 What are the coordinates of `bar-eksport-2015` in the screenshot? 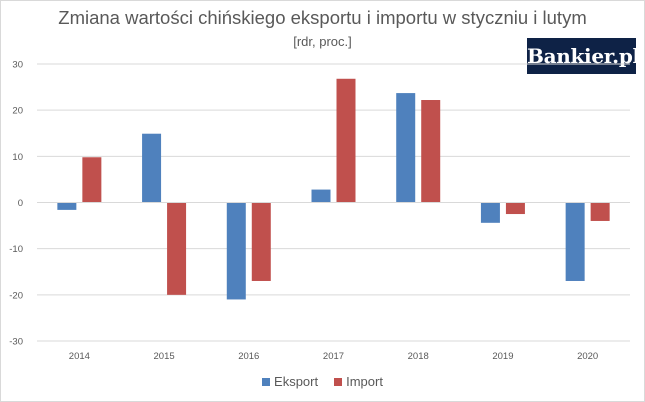 It's located at (152, 168).